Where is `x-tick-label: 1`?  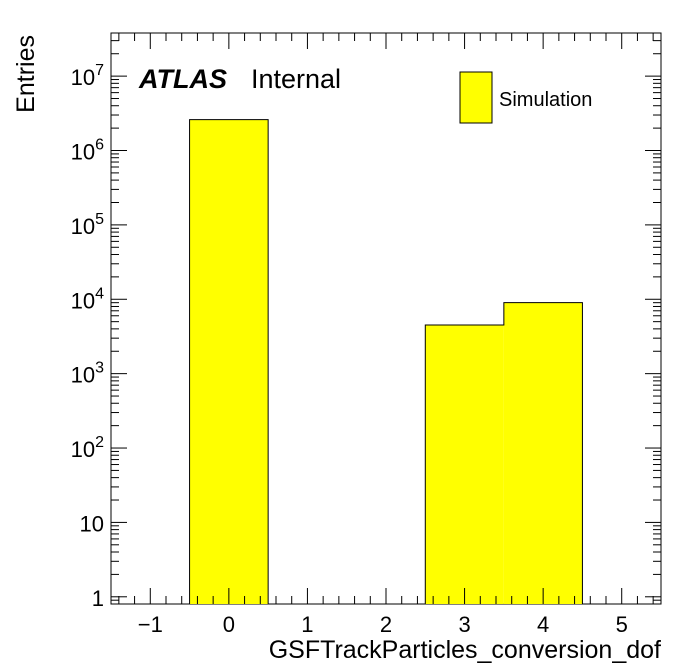 x-tick-label: 1 is located at coordinates (307, 624).